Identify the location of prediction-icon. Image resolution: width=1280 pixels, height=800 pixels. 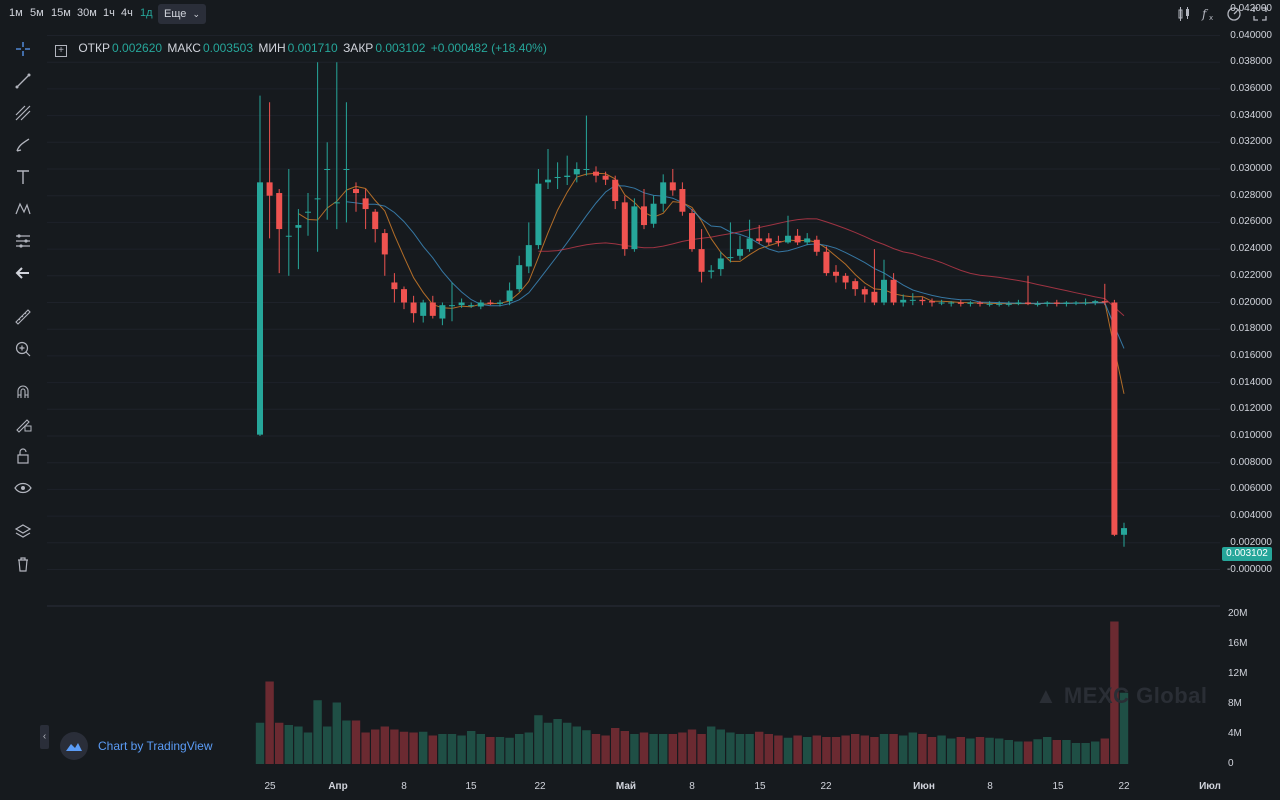
(23, 241).